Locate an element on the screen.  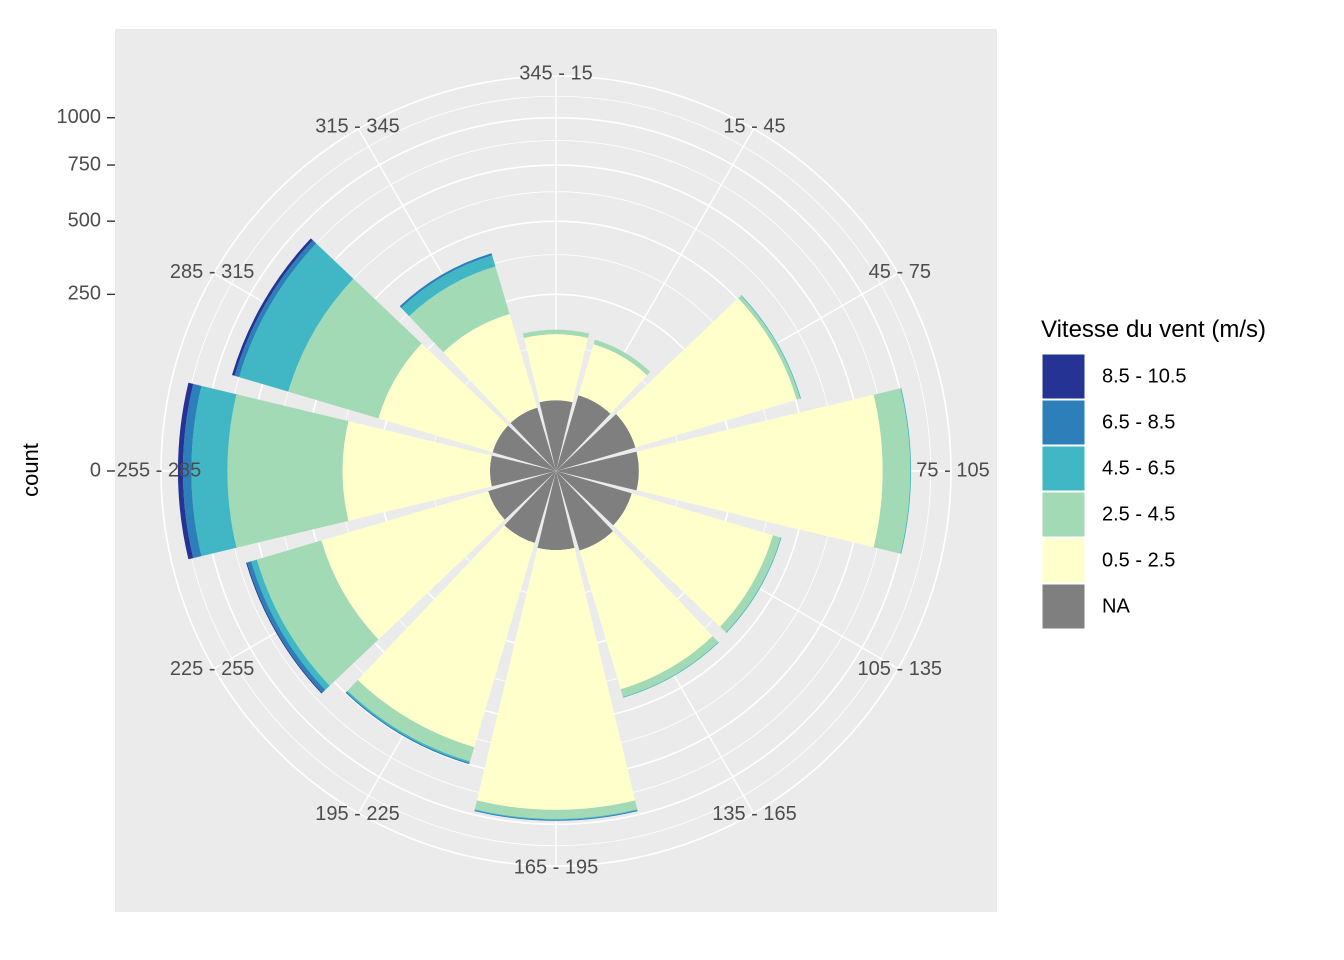
direction-label: 315 - 345 is located at coordinates (357, 126).